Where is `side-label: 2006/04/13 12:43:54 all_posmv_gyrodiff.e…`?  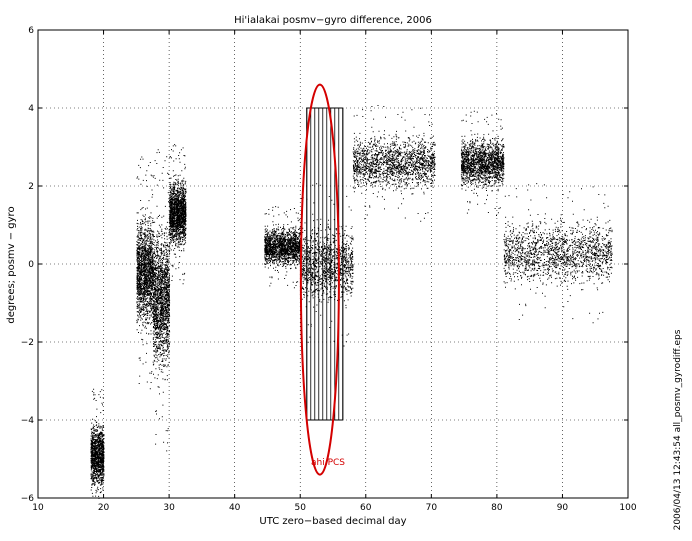 side-label: 2006/04/13 12:43:54 all_posmv_gyrodiff.e… is located at coordinates (678, 429).